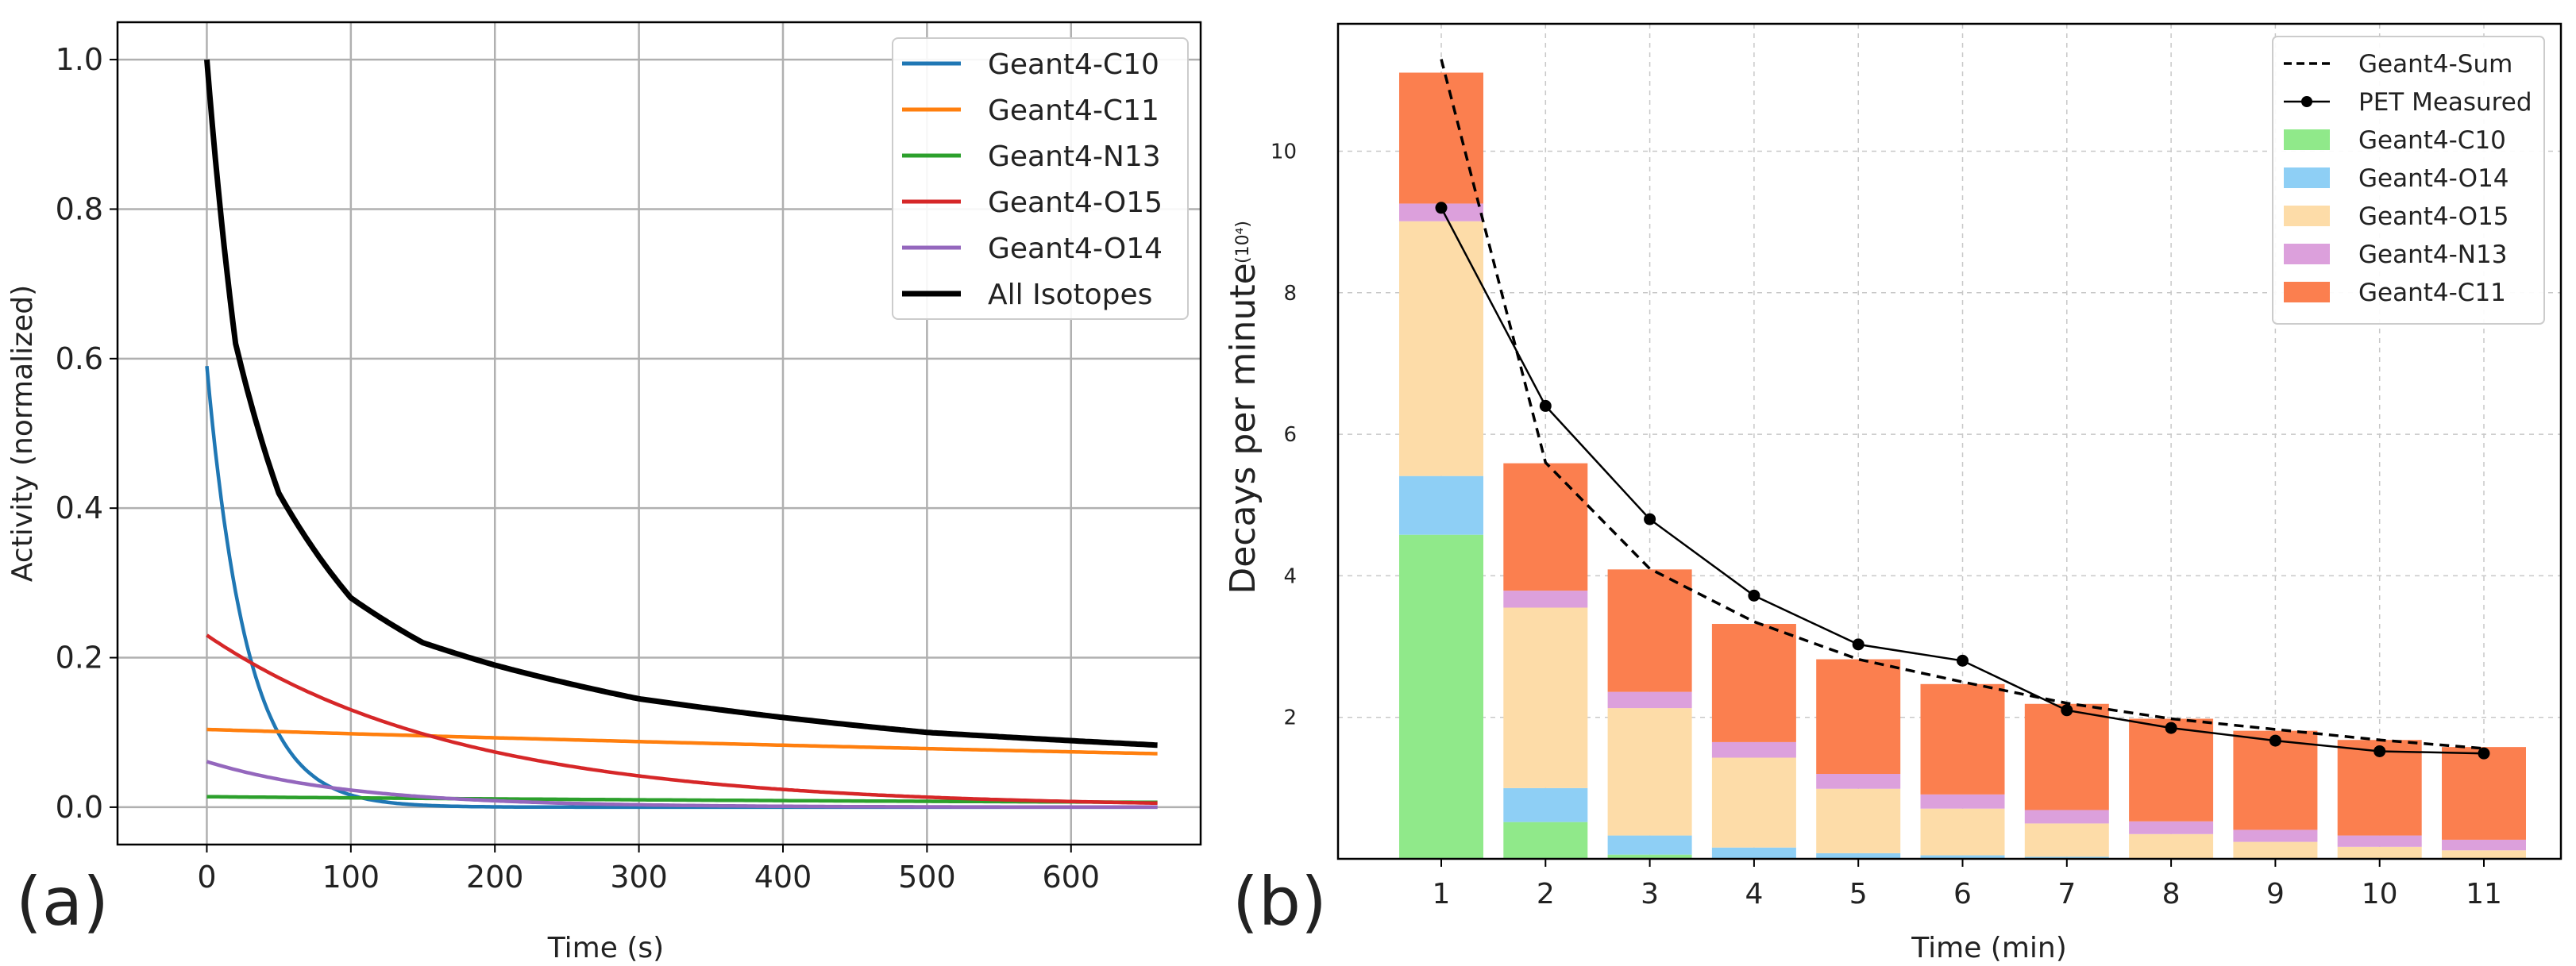  I want to click on panel-b-label: (b), so click(1279, 902).